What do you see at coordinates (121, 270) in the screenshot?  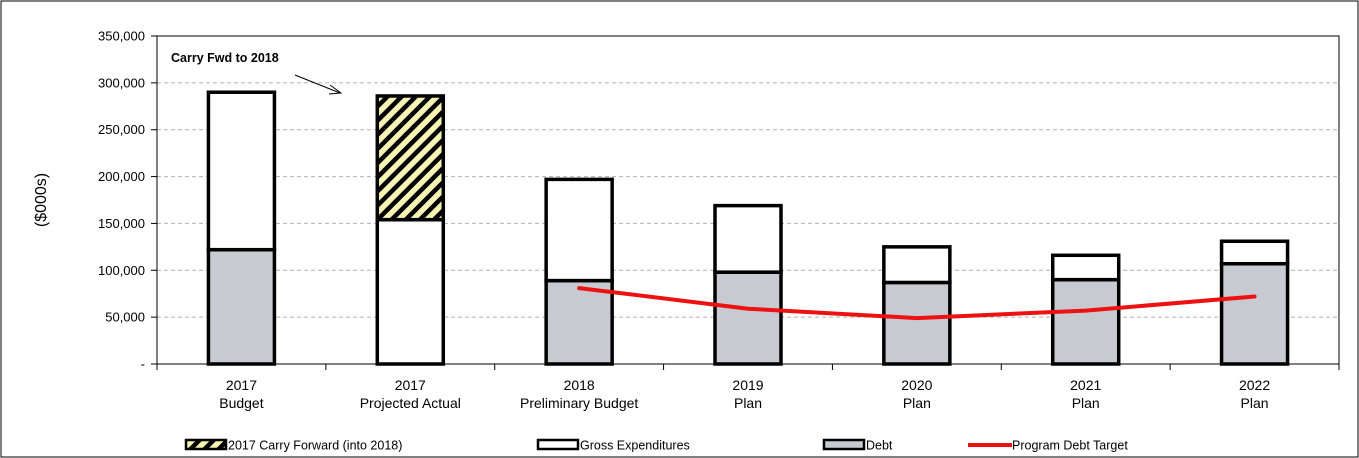 I see `y-tick-label: 100,000` at bounding box center [121, 270].